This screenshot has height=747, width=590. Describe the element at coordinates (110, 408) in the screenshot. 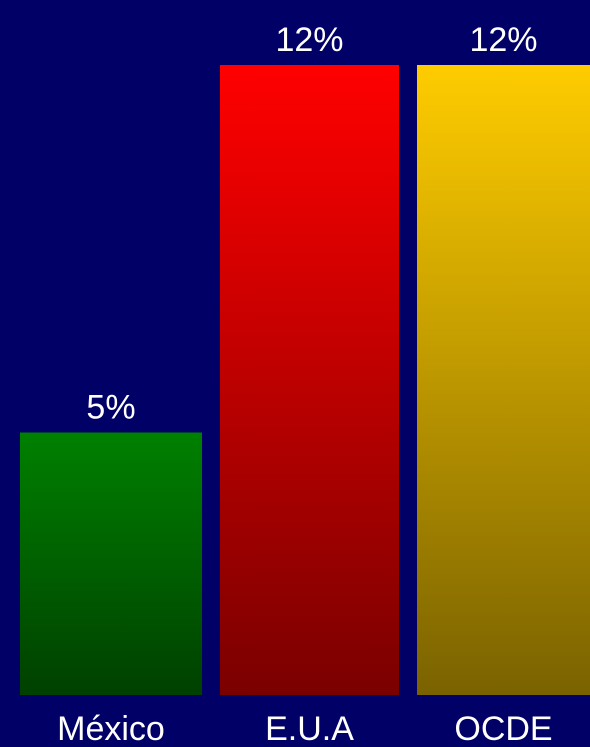

I see `value-label-1: 5%` at that location.